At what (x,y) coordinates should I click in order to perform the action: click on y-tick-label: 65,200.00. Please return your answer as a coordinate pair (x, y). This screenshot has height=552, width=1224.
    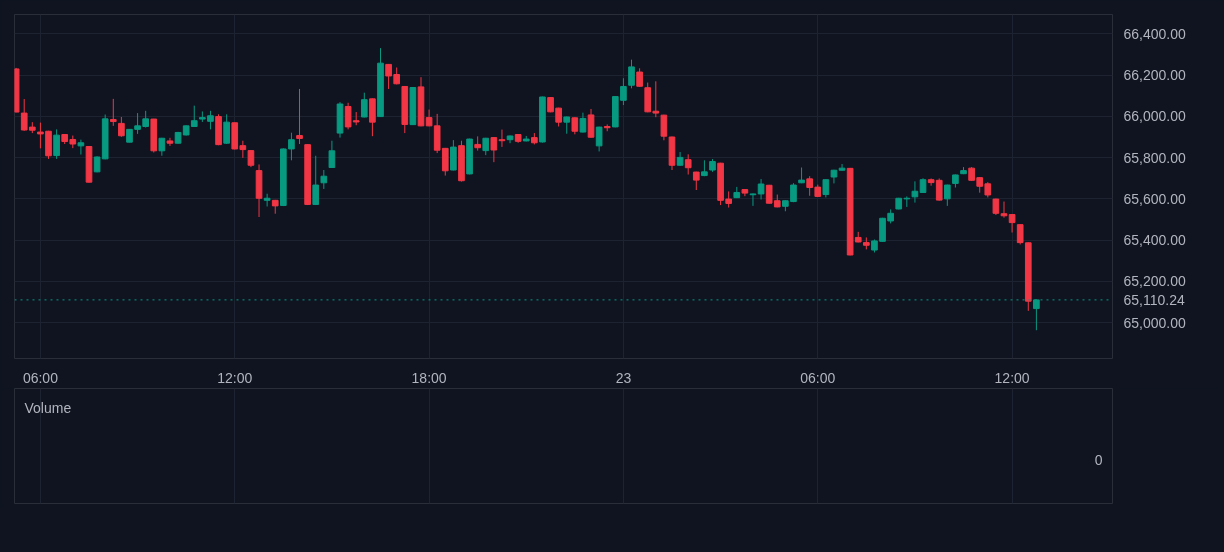
    Looking at the image, I should click on (1154, 281).